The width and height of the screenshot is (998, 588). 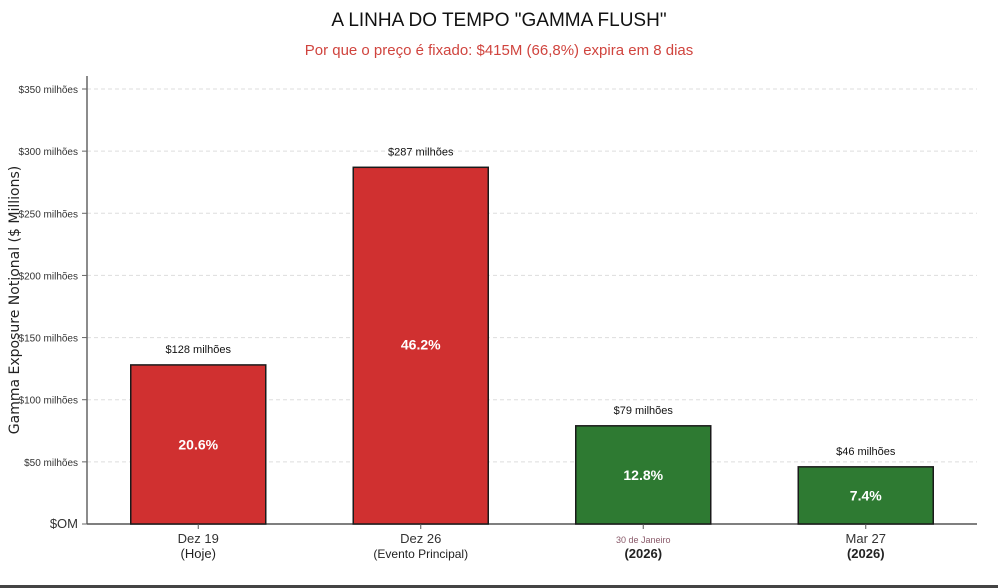 I want to click on y-tick-label: $100 milhões, so click(x=48, y=401).